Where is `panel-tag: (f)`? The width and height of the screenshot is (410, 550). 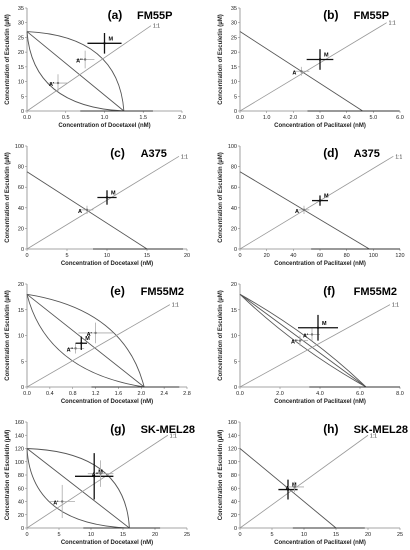
panel-tag: (f) is located at coordinates (329, 291).